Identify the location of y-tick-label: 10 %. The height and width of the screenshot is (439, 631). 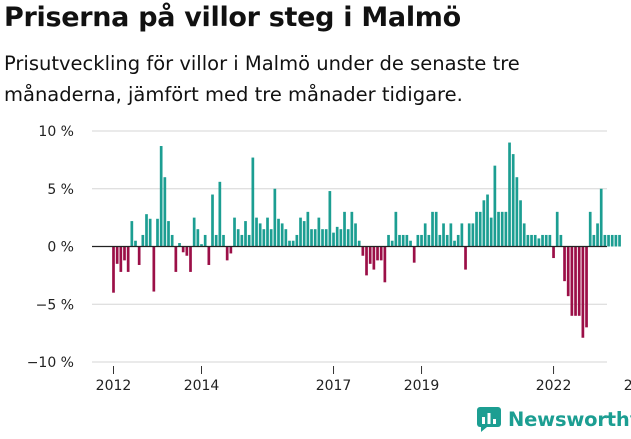
(56, 132).